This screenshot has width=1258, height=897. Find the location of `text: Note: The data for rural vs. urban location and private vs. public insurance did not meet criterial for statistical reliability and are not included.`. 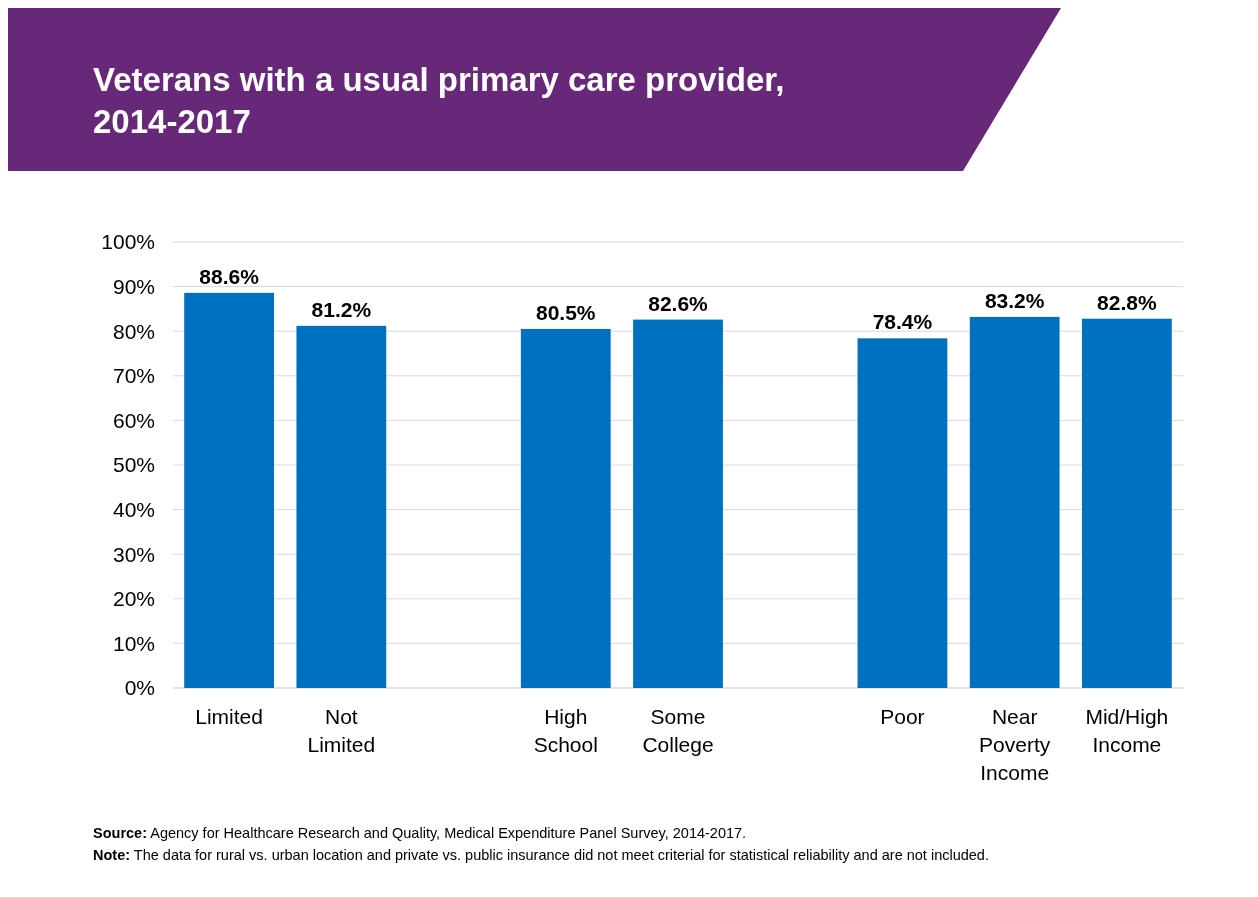

text: Note: The data for rural vs. urban location and private vs. public insurance did not meet criterial for statistical reliability and are not included. is located at coordinates (541, 855).